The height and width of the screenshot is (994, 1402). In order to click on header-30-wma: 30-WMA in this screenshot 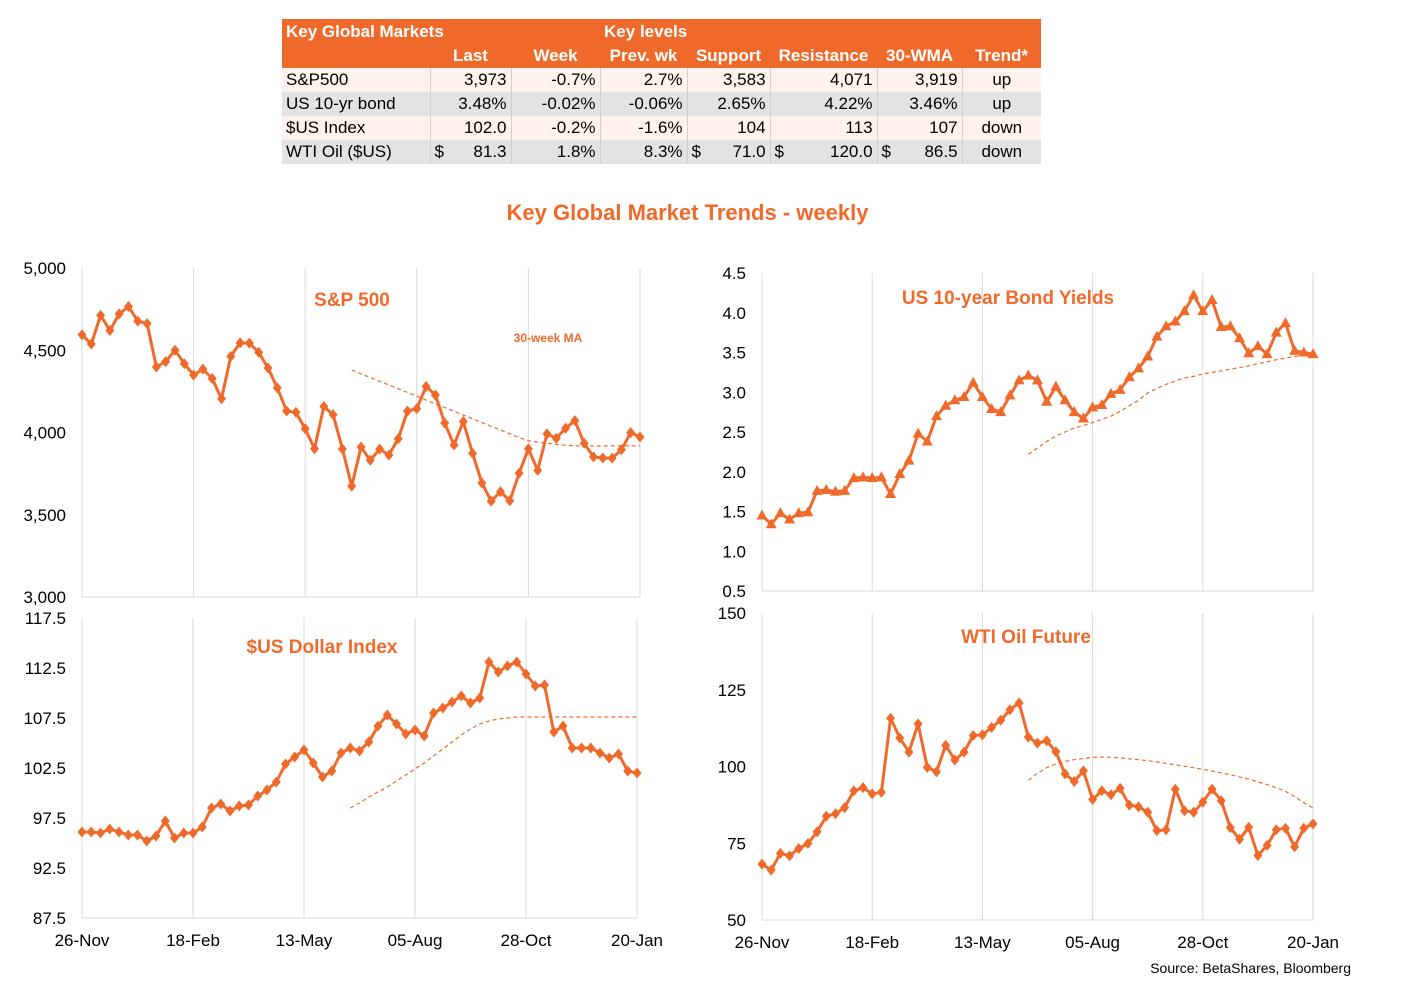, I will do `click(920, 56)`.